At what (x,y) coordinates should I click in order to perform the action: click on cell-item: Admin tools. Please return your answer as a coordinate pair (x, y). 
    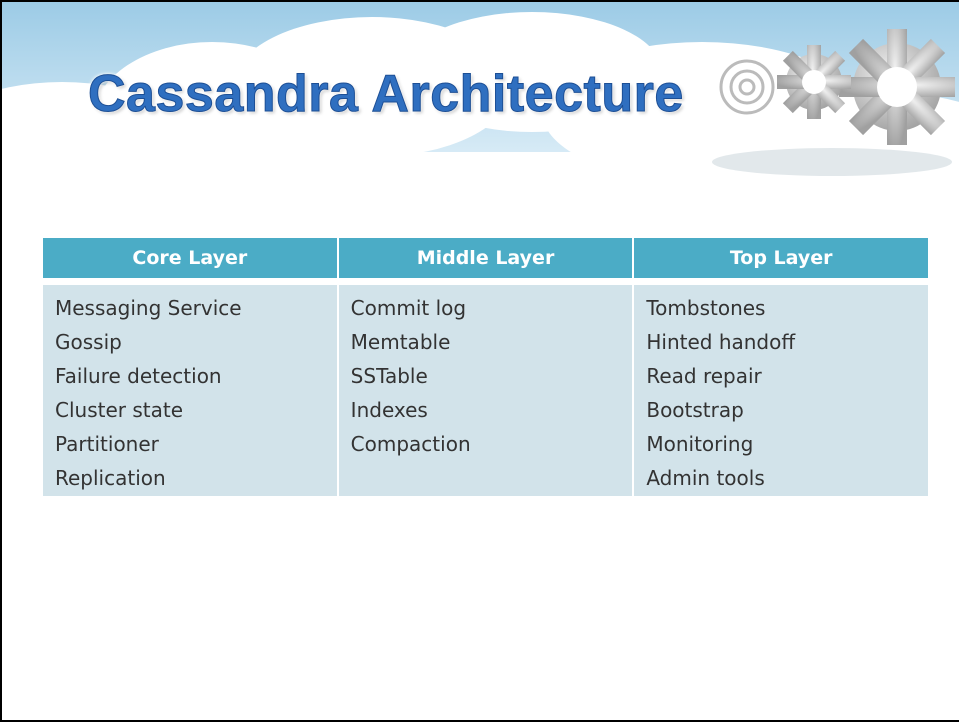
    Looking at the image, I should click on (705, 478).